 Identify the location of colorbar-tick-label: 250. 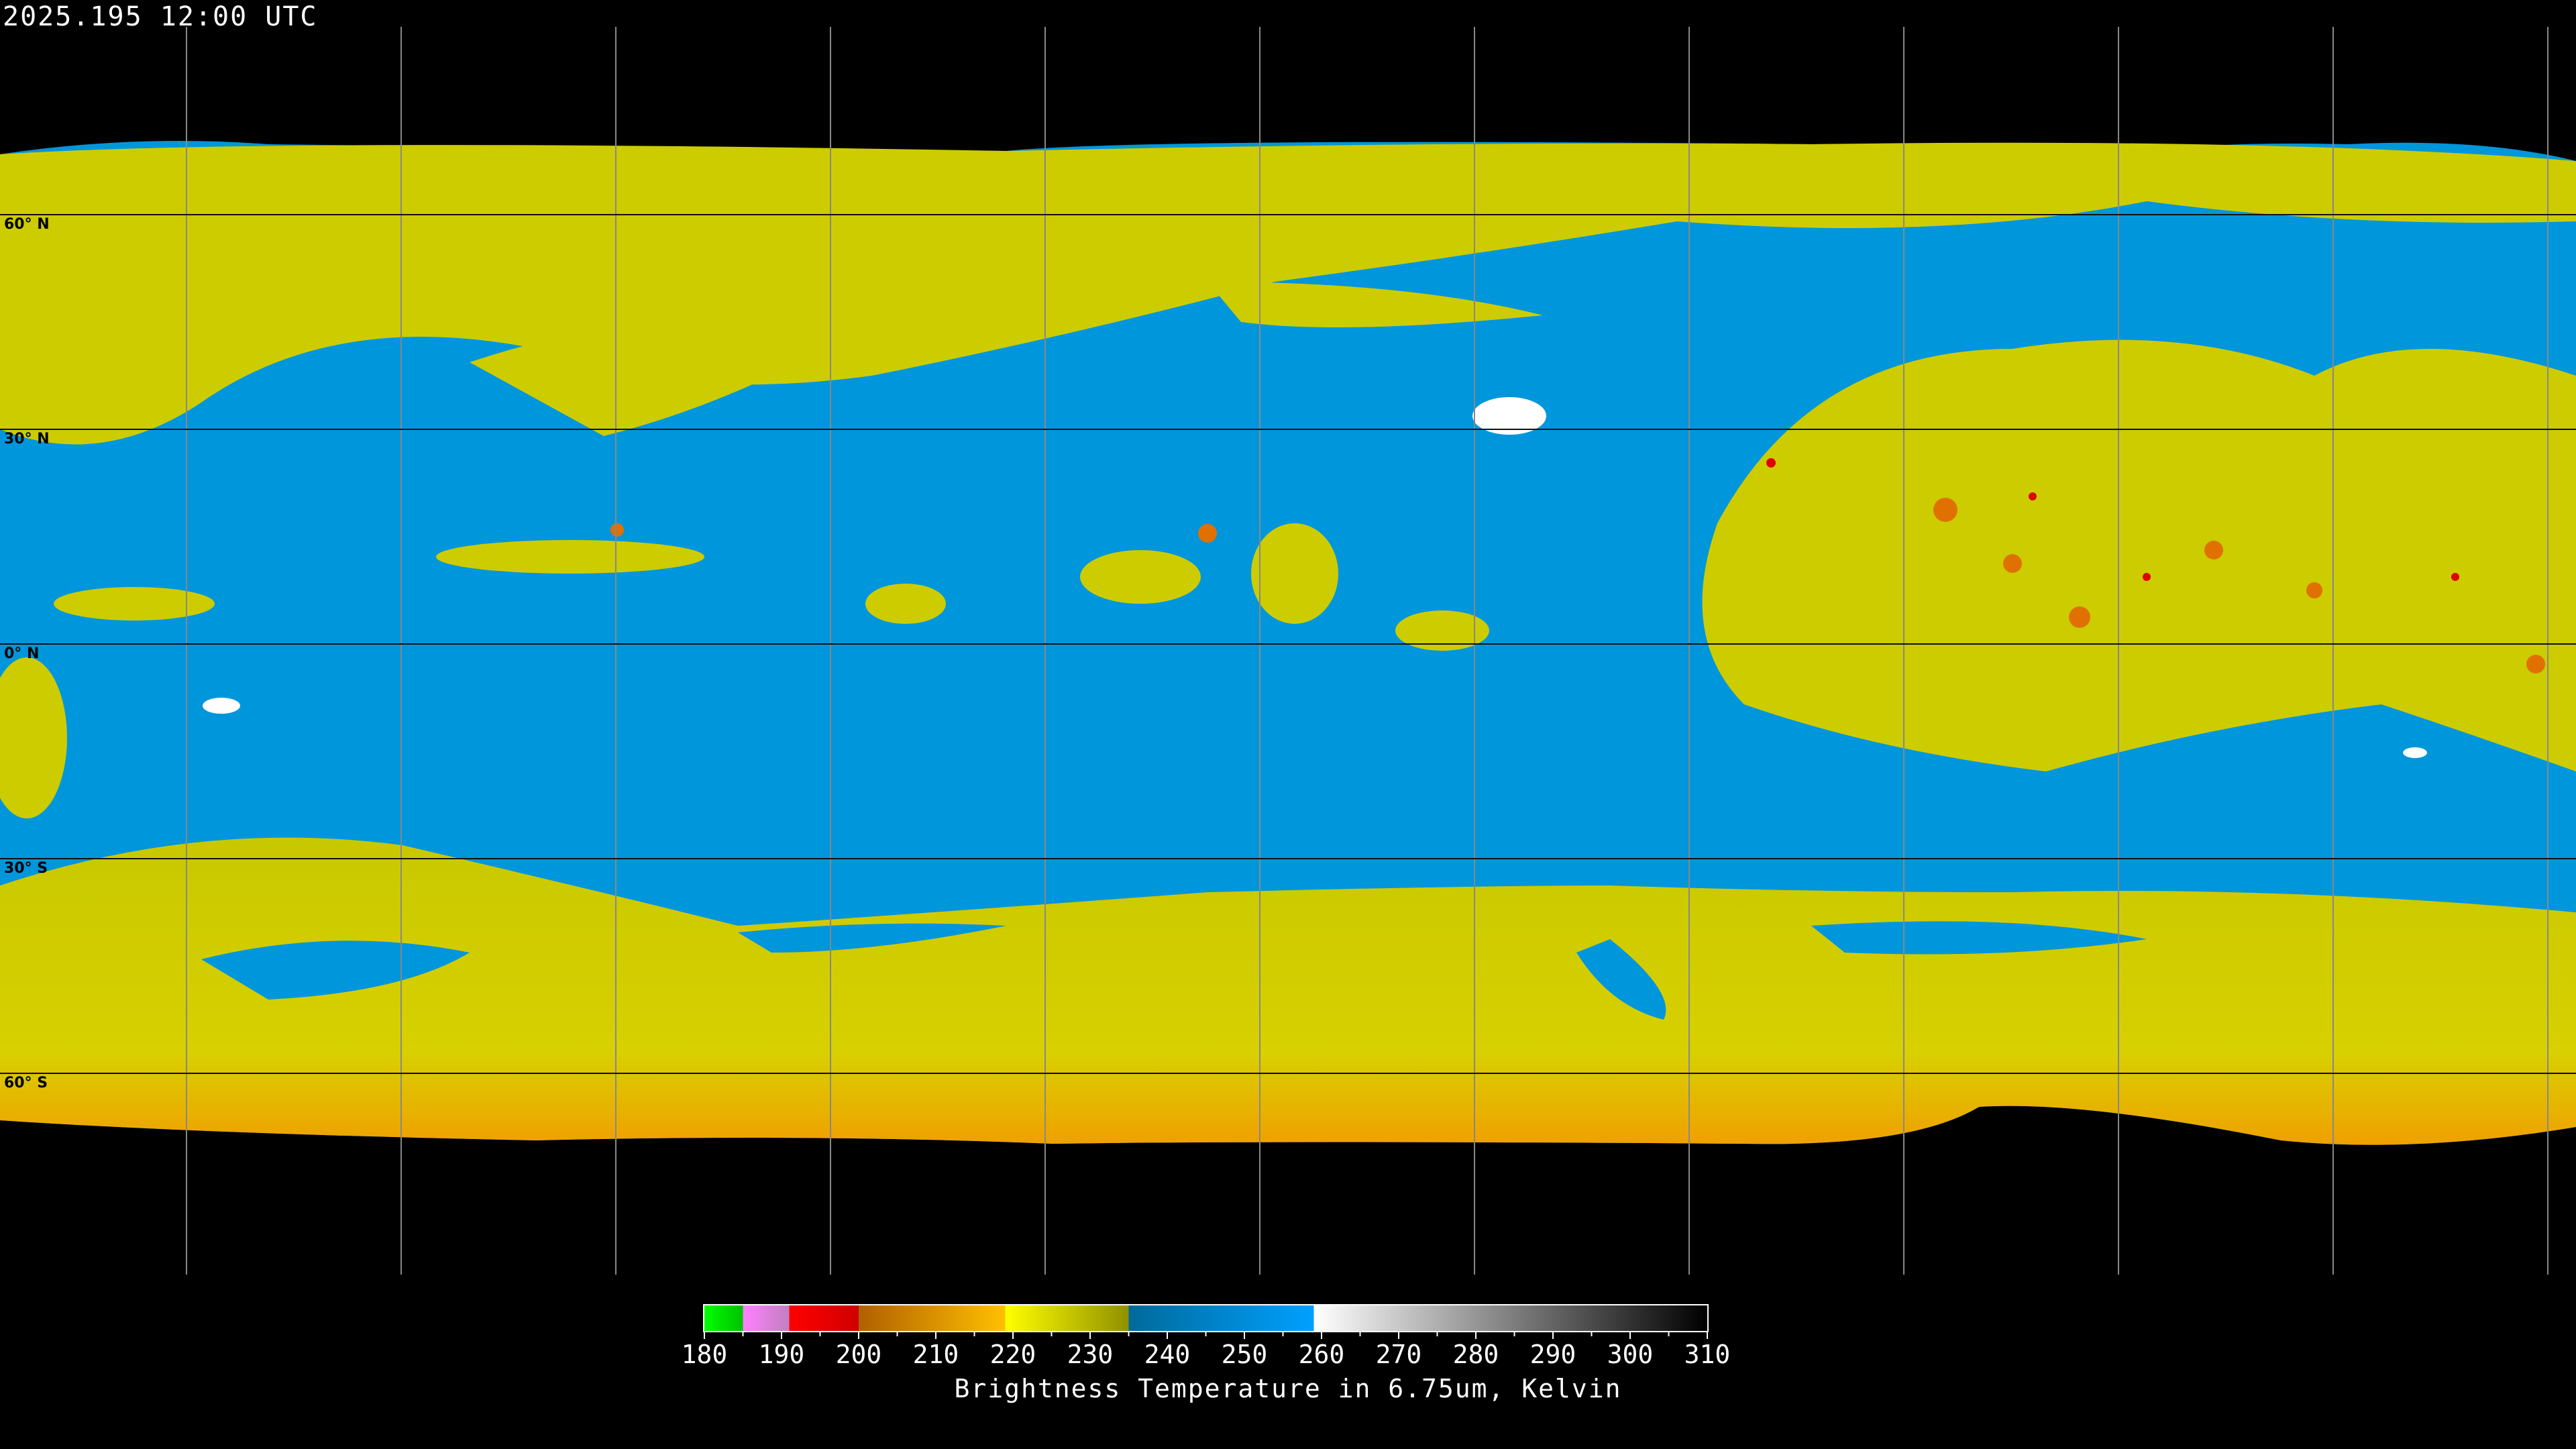
(1244, 1354).